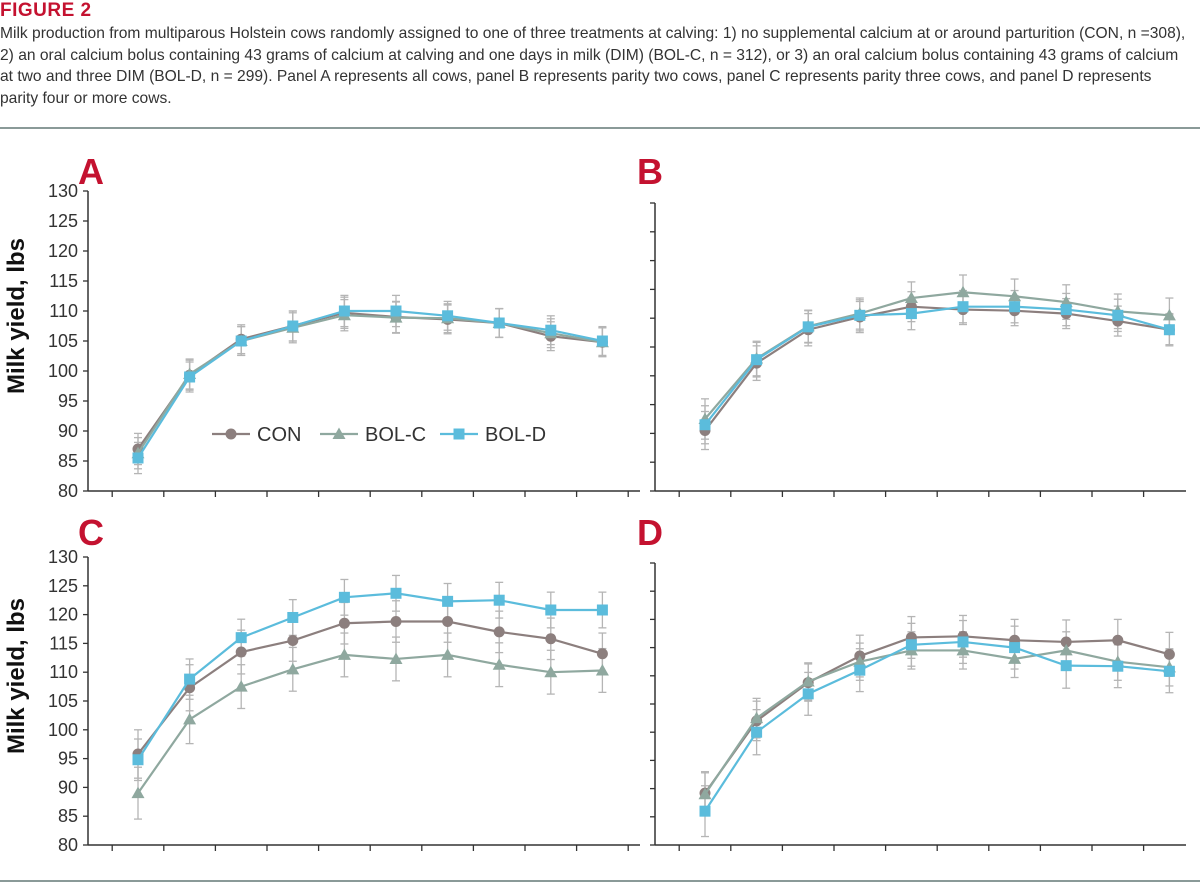 The image size is (1200, 883). What do you see at coordinates (600, 881) in the screenshot?
I see `bottom-divider` at bounding box center [600, 881].